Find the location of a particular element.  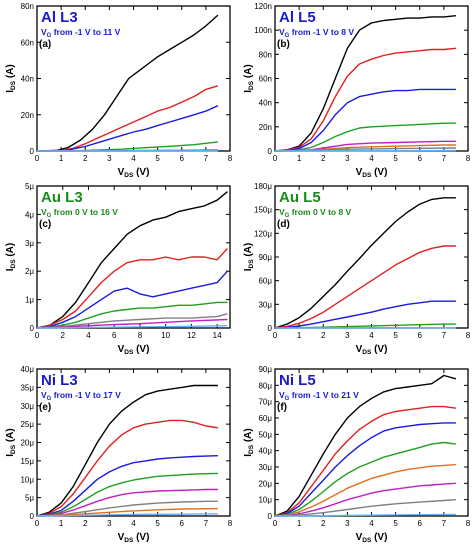

gate-voltage-range: VG from -1 V to 17 V is located at coordinates (81, 396).